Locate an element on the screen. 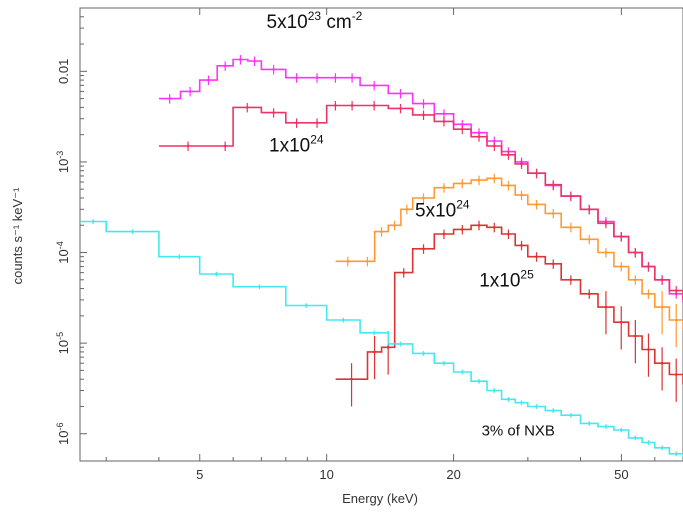 The width and height of the screenshot is (683, 516). y-tick-label: 10-4 is located at coordinates (63, 252).